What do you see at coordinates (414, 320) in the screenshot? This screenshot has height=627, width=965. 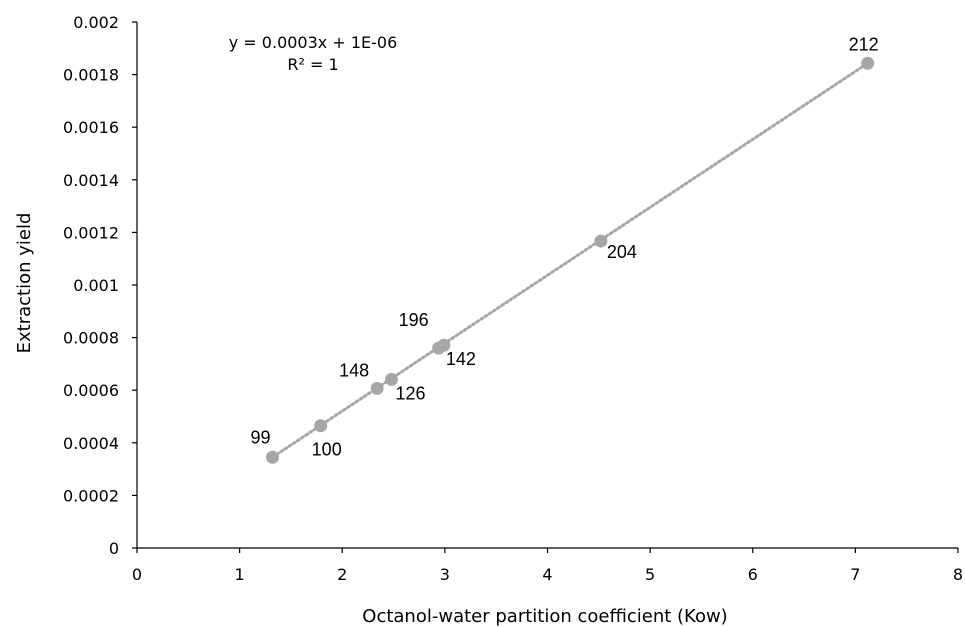 I see `point-label: 196` at bounding box center [414, 320].